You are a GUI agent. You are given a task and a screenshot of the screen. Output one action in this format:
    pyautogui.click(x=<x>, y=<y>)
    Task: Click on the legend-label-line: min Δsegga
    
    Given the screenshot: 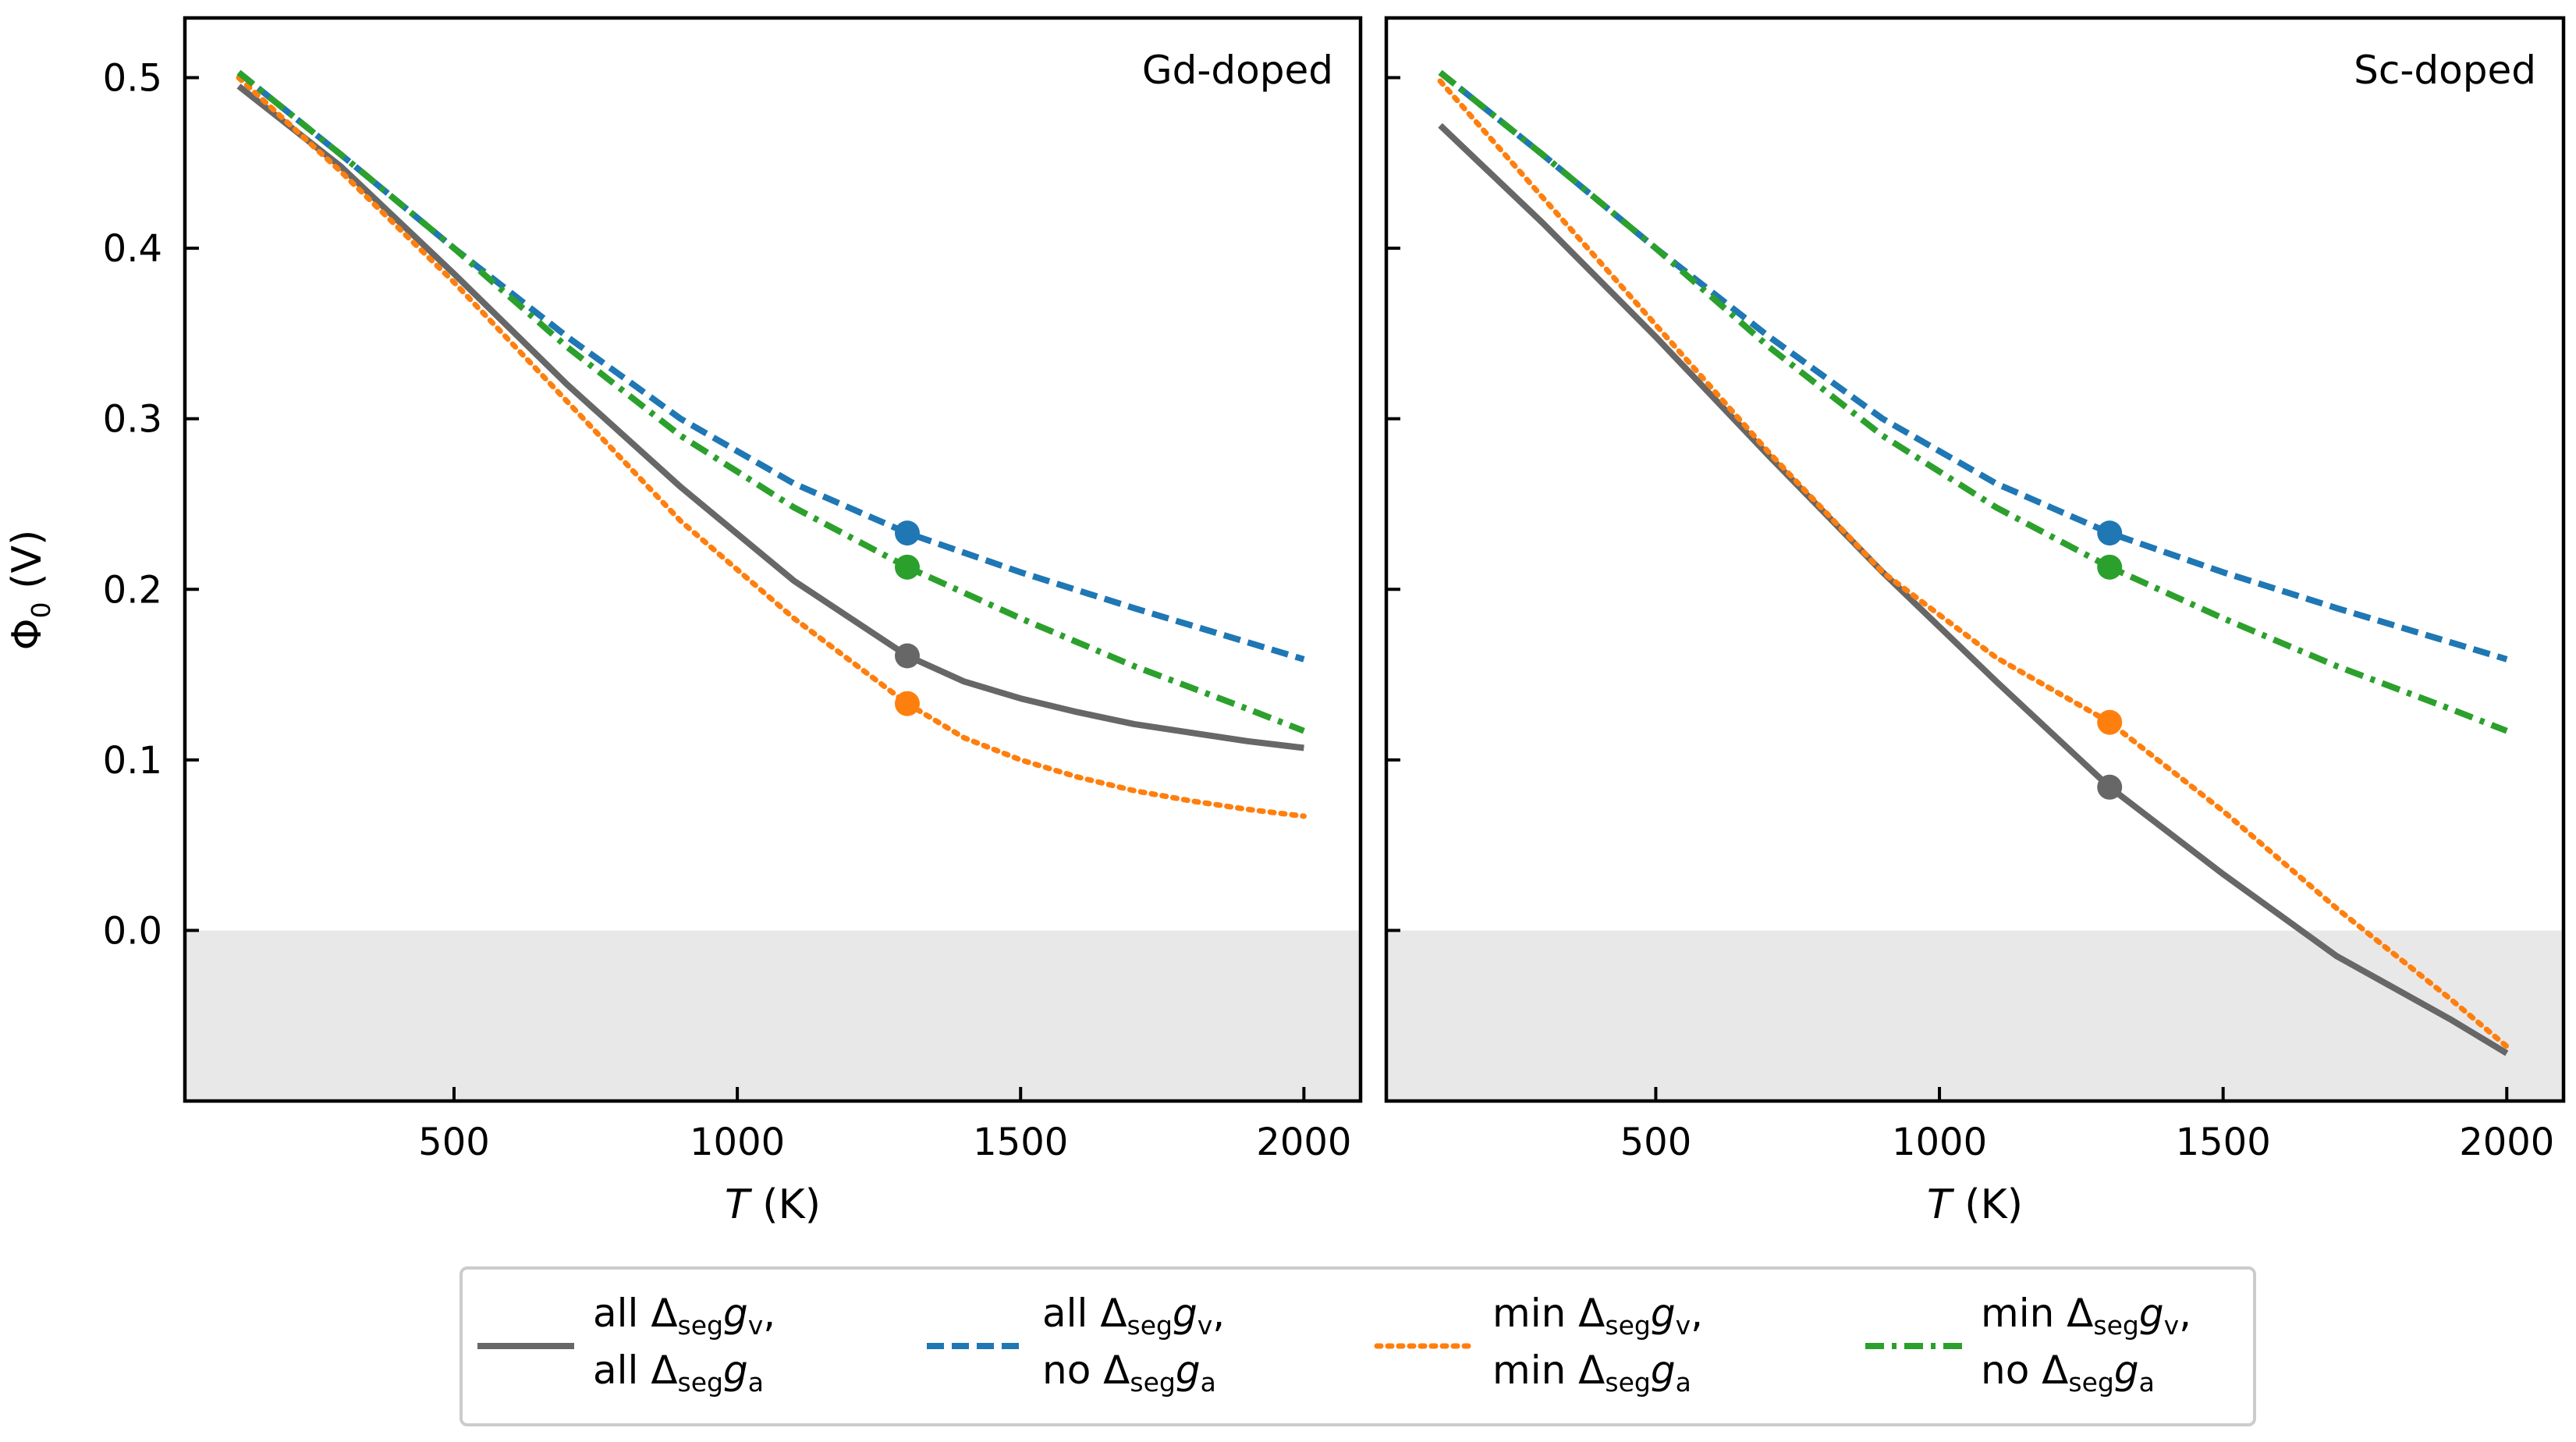 What is the action you would take?
    pyautogui.click(x=1591, y=1373)
    